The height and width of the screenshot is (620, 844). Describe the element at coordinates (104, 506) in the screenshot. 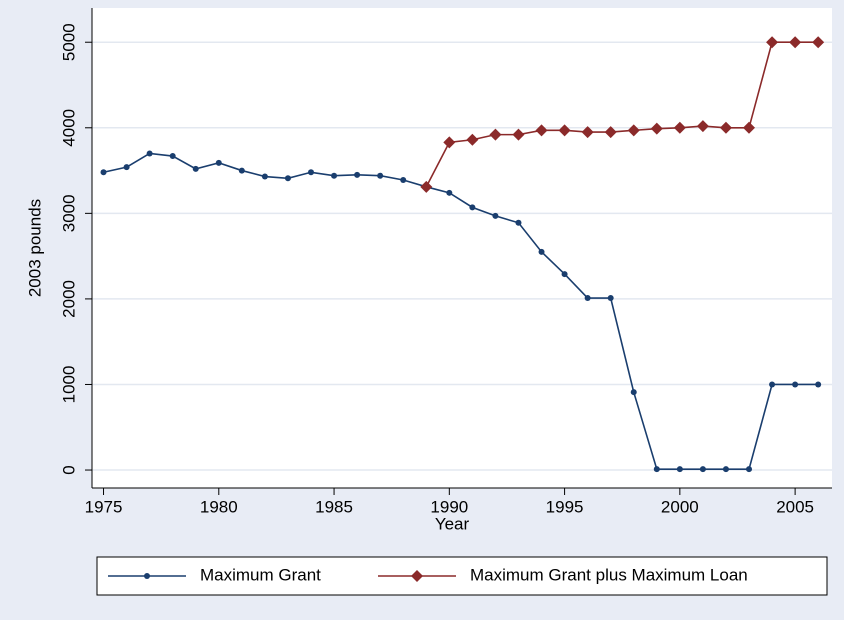

I see `x-tick-label: 1975` at that location.